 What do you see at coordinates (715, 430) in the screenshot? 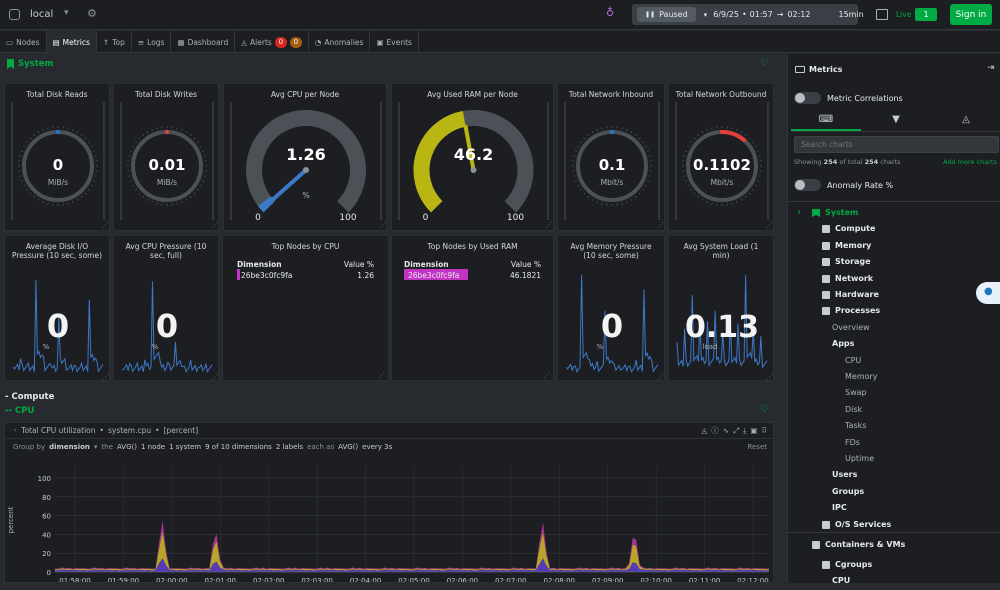
I see `info-icon: ⓘ` at bounding box center [715, 430].